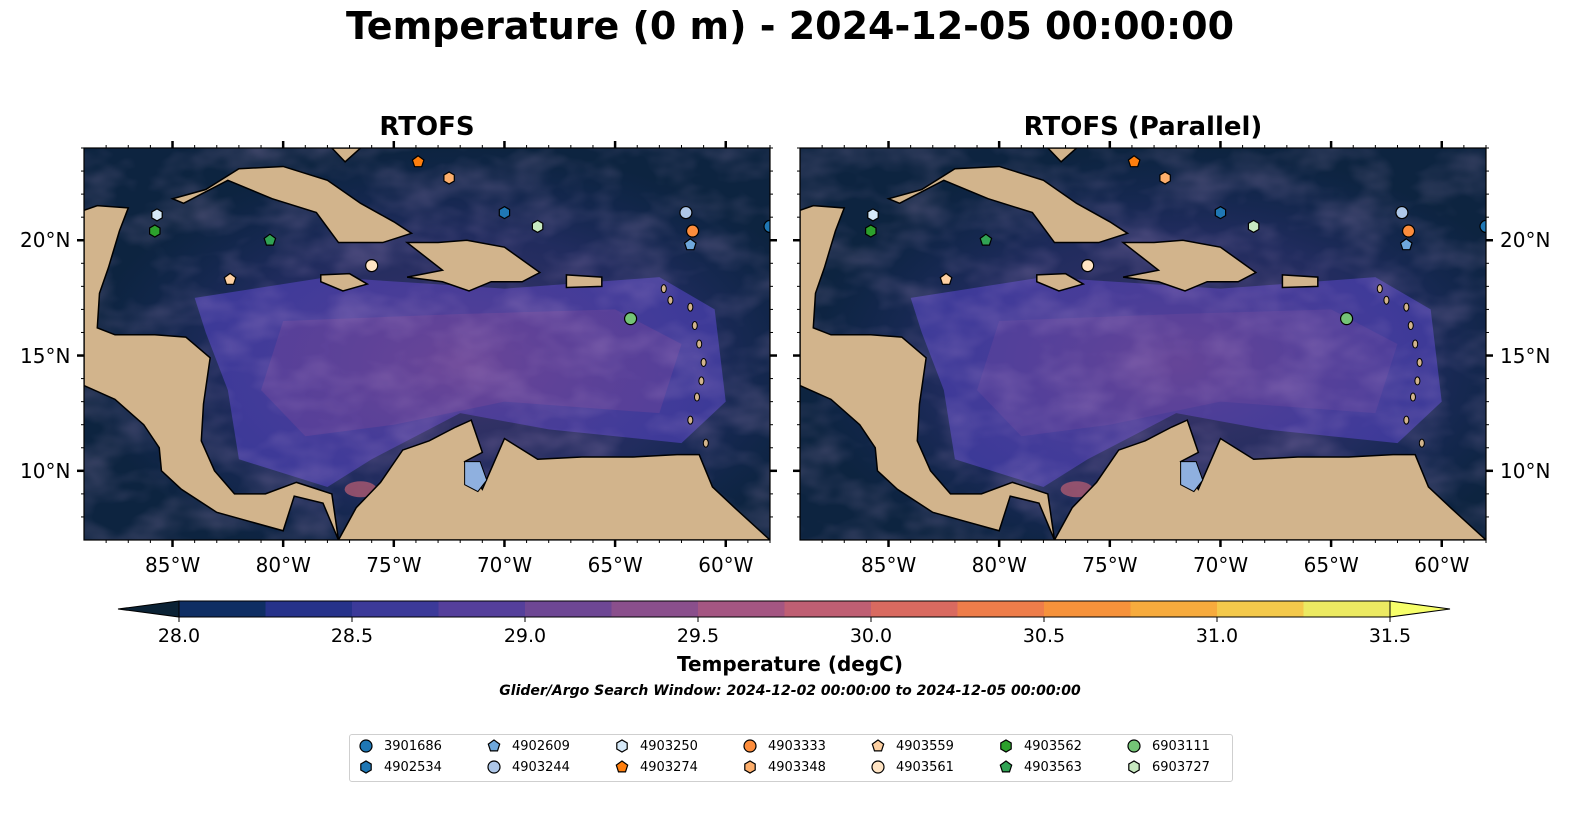  Describe the element at coordinates (669, 746) in the screenshot. I see `legend-label: 4903250` at that location.